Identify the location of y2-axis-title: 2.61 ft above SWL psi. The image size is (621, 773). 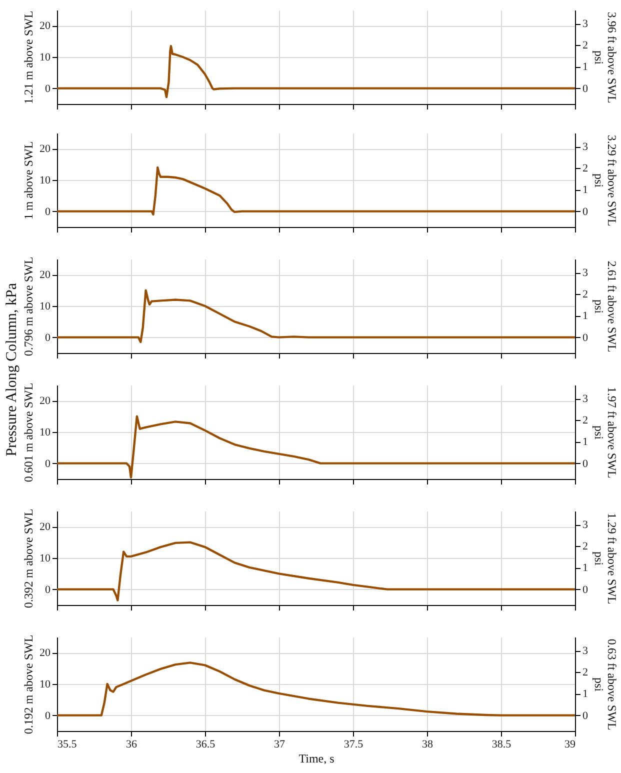
(605, 306).